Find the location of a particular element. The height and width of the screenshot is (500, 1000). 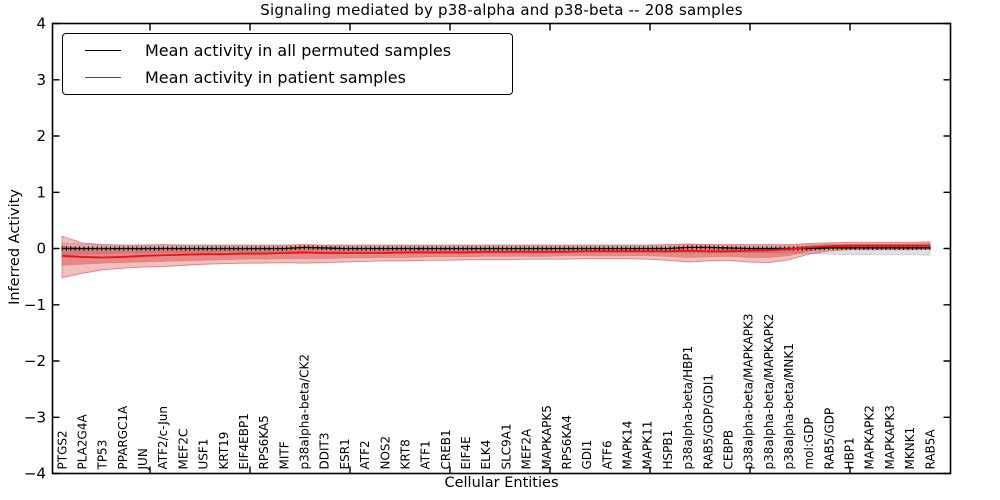

x-category-label: ELK4 is located at coordinates (486, 455).